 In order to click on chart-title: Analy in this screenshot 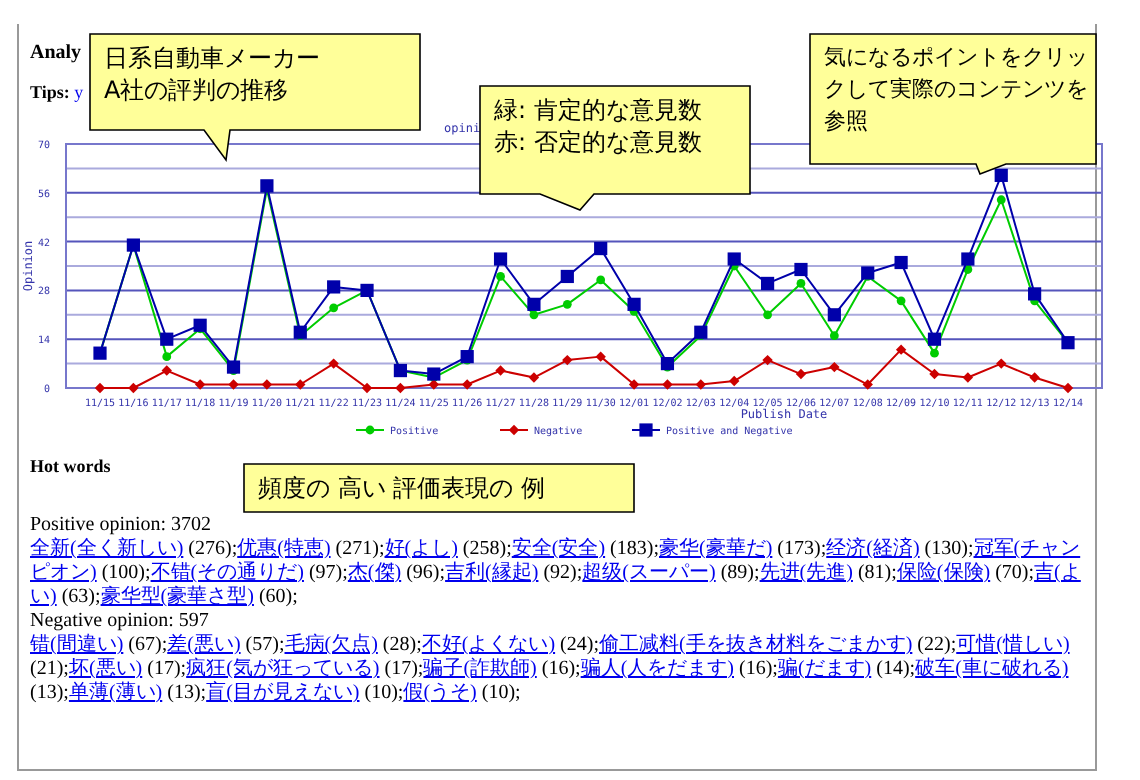, I will do `click(56, 53)`.